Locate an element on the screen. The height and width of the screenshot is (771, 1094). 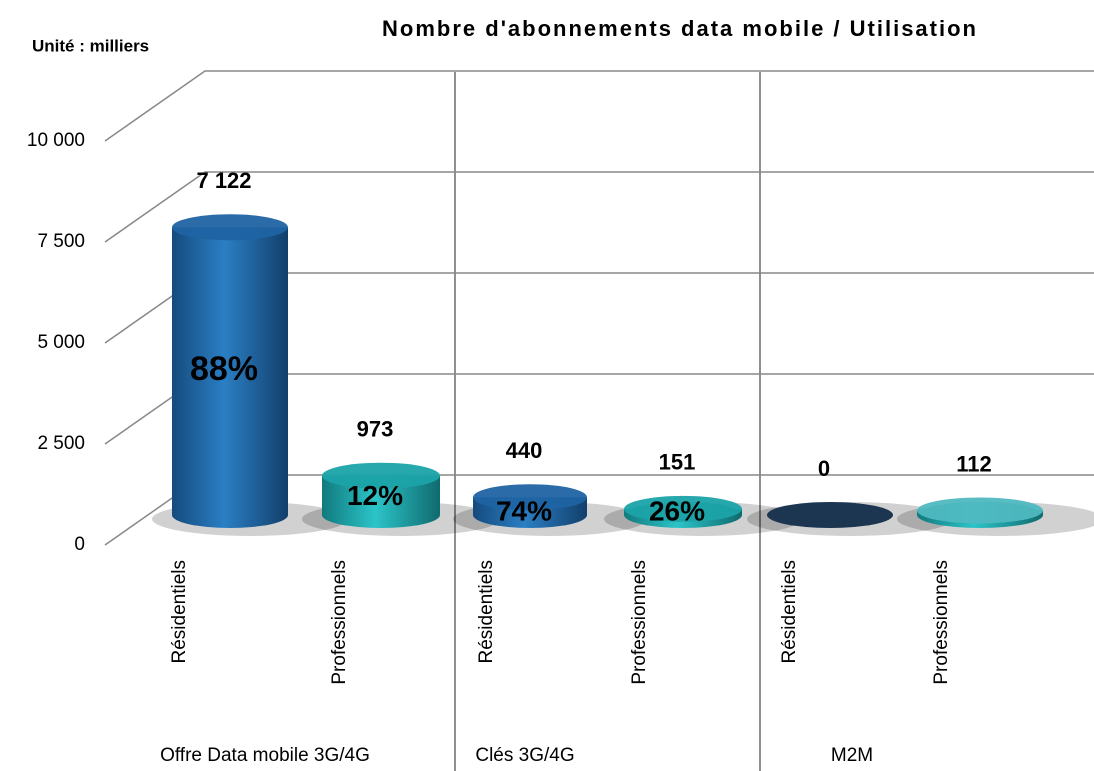
y-tick-label: 7 500 is located at coordinates (61, 241).